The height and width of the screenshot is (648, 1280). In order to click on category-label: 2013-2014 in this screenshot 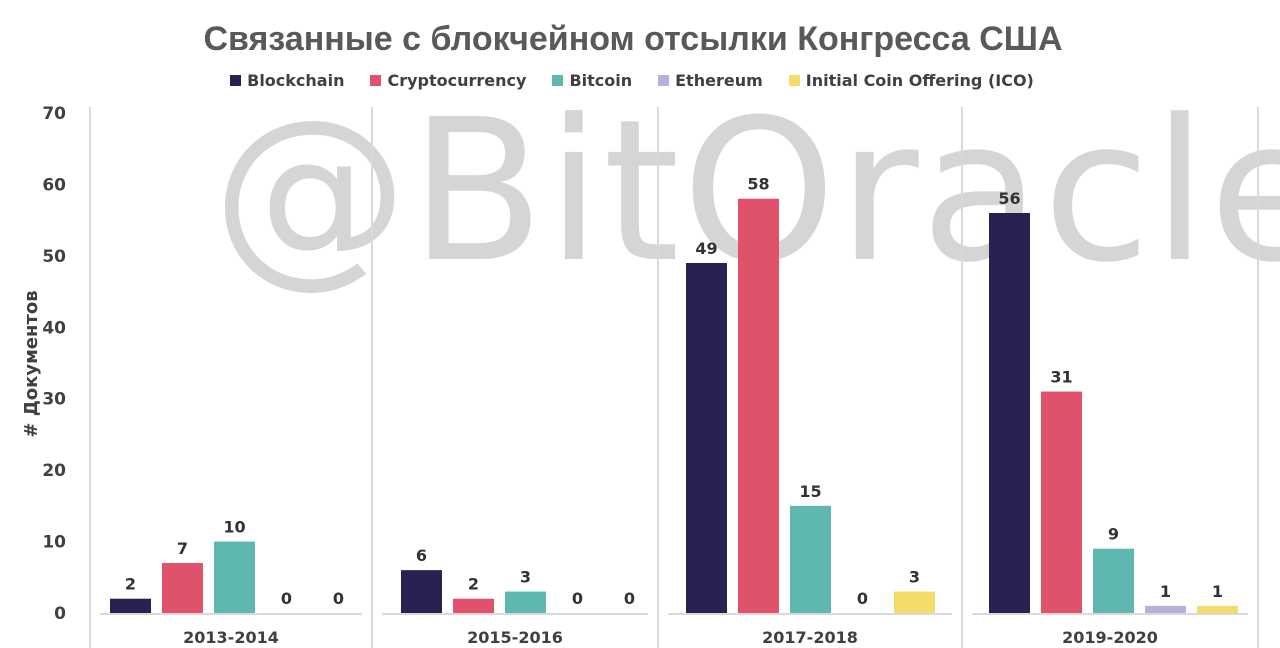, I will do `click(231, 637)`.